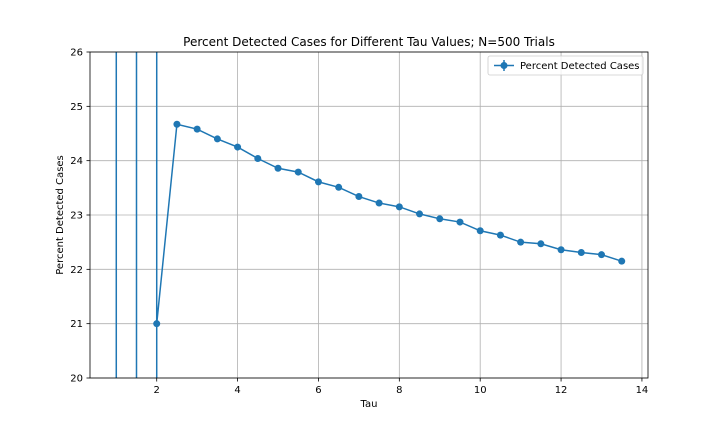  I want to click on legend-box, so click(565, 65).